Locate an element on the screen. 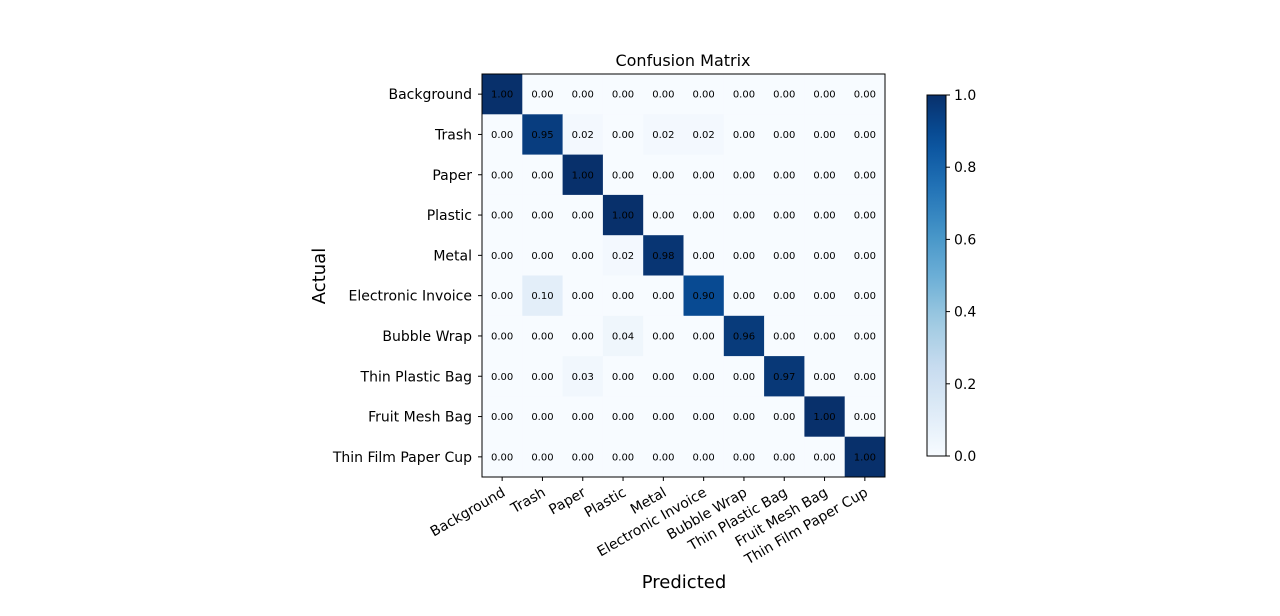 This screenshot has width=1280, height=616. colorbar-tick-label: 1.0 is located at coordinates (965, 96).